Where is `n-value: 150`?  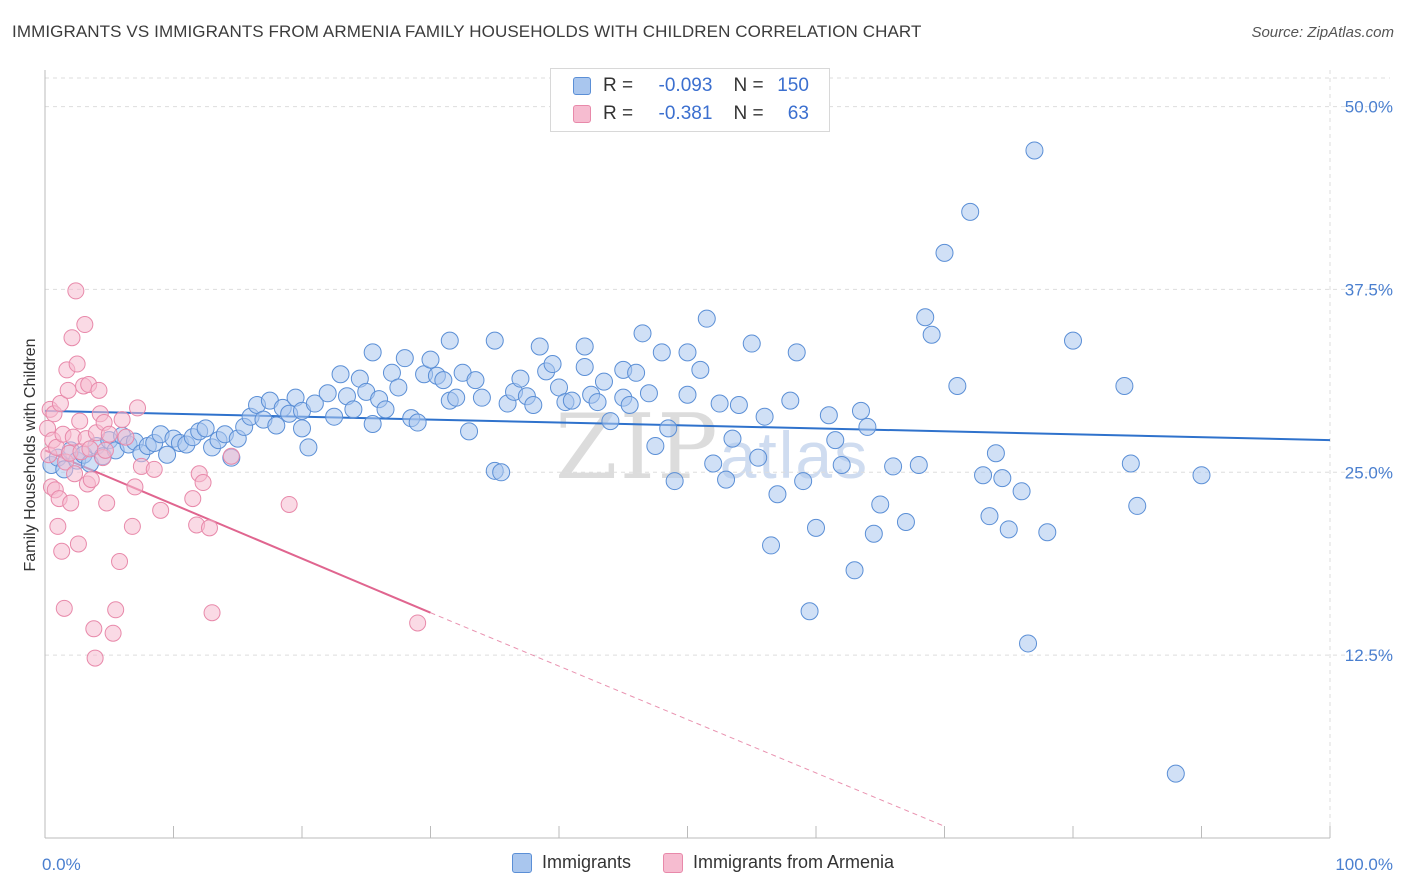 n-value: 150 is located at coordinates (793, 85).